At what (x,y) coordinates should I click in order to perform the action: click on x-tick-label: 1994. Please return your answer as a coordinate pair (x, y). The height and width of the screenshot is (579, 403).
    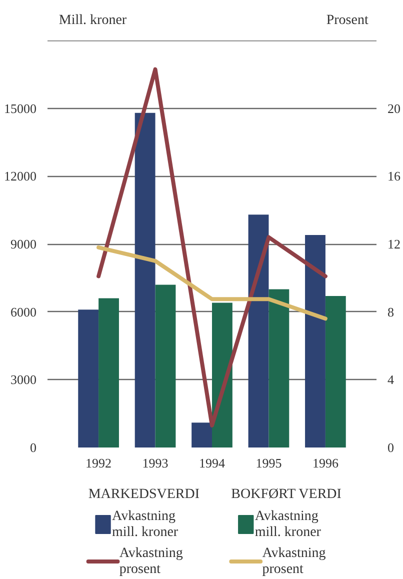
    Looking at the image, I should click on (212, 463).